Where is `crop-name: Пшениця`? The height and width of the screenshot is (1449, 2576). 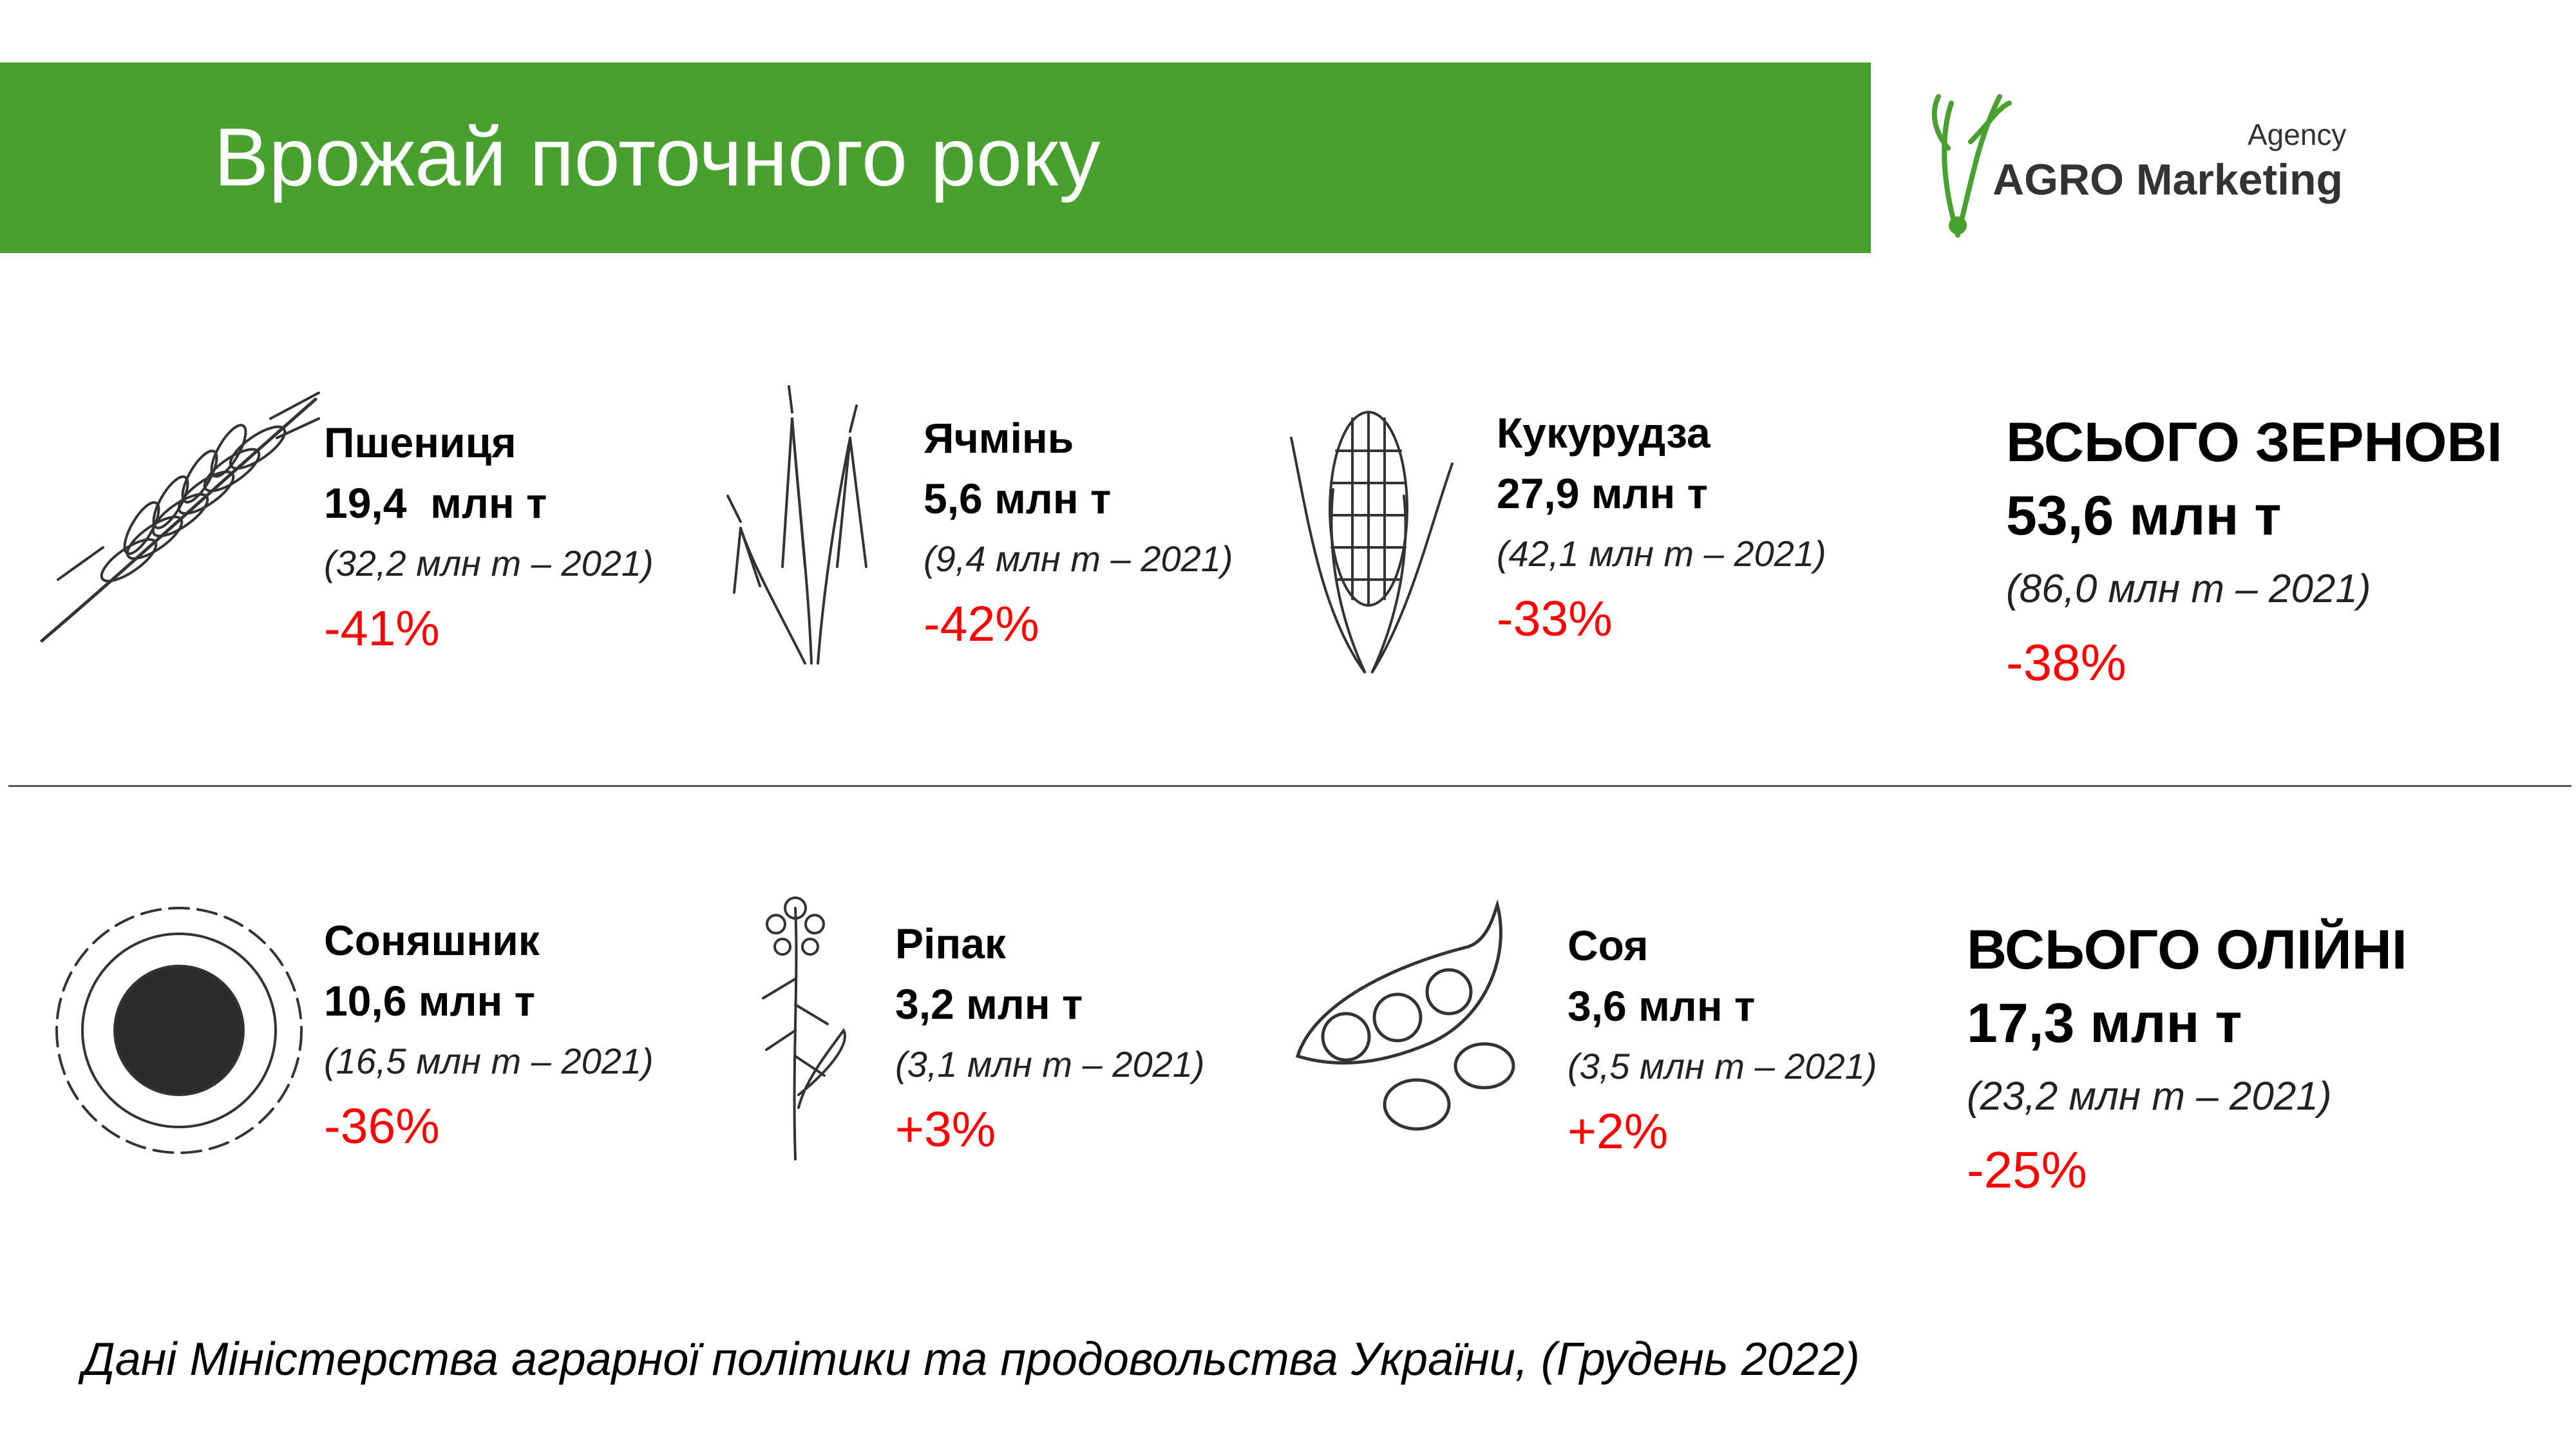 crop-name: Пшениця is located at coordinates (420, 443).